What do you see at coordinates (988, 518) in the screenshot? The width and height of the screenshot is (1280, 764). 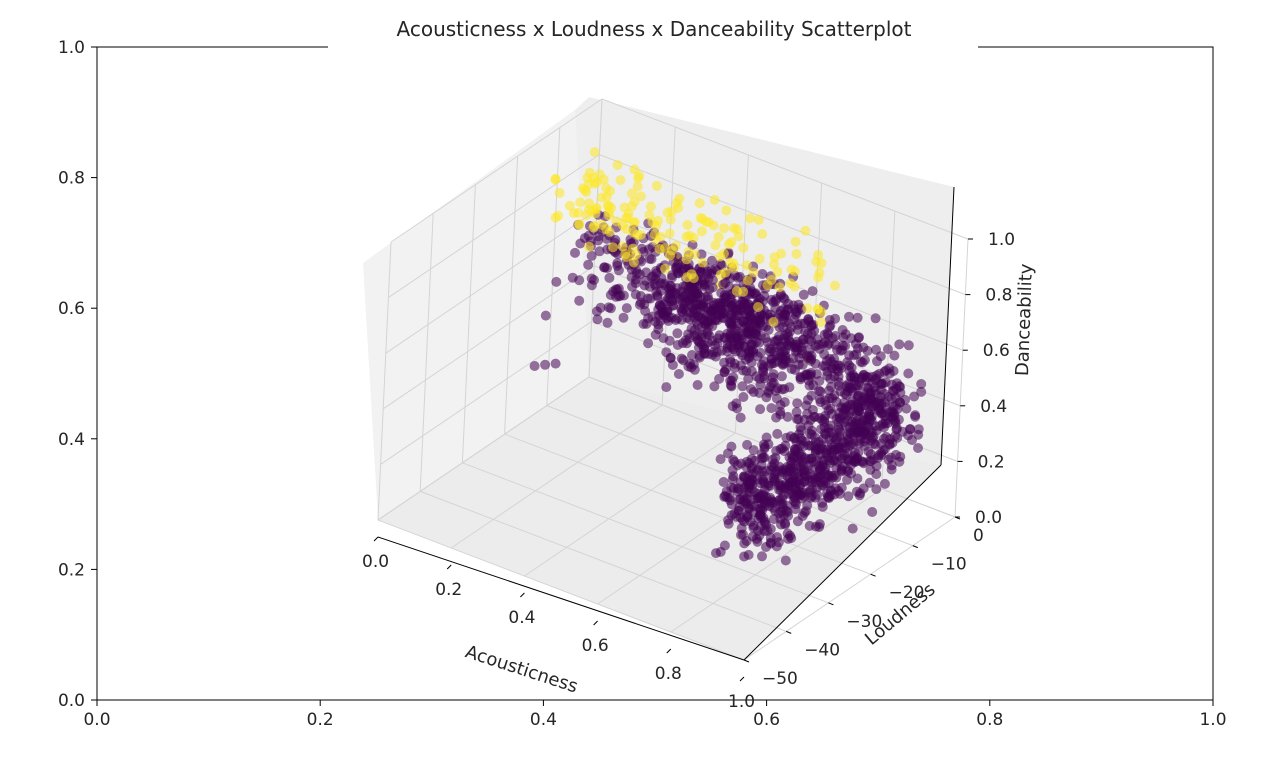 I see `z-tick-label: 0.0` at bounding box center [988, 518].